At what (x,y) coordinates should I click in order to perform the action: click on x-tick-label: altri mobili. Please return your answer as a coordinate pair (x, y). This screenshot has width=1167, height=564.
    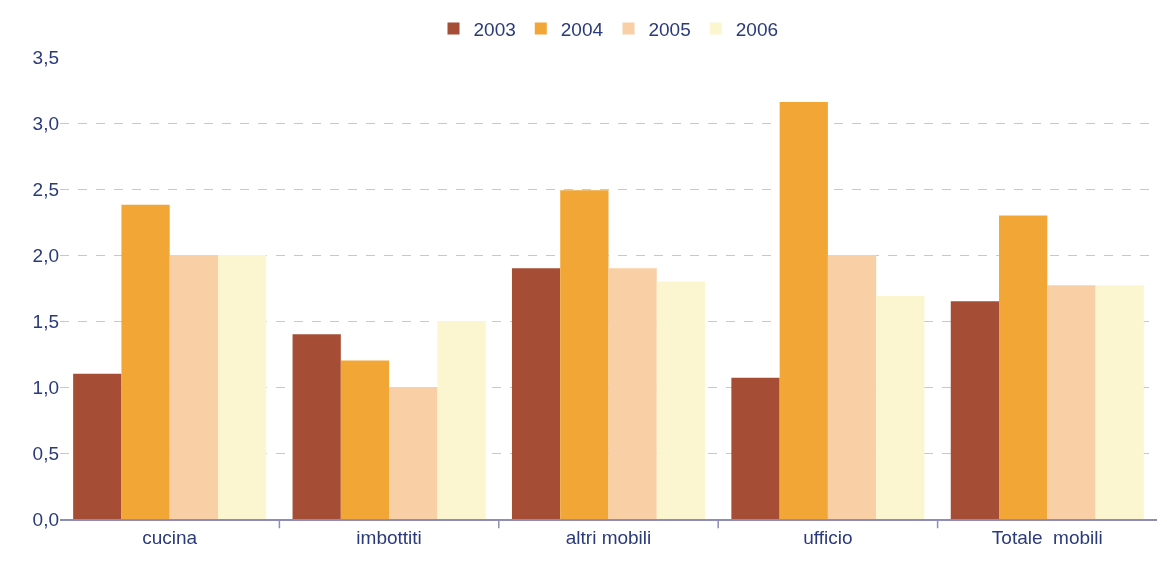
    Looking at the image, I should click on (608, 537).